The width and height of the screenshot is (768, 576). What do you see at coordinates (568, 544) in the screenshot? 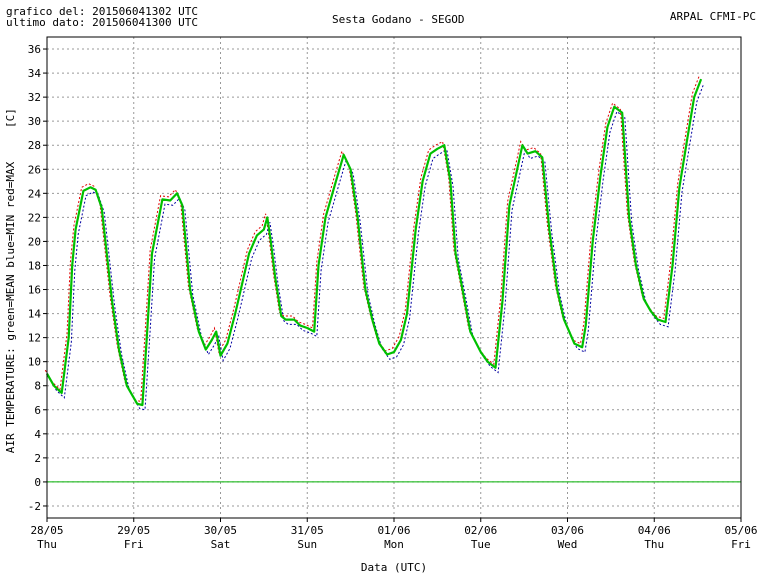
I see `x-tick-day: Wed` at bounding box center [568, 544].